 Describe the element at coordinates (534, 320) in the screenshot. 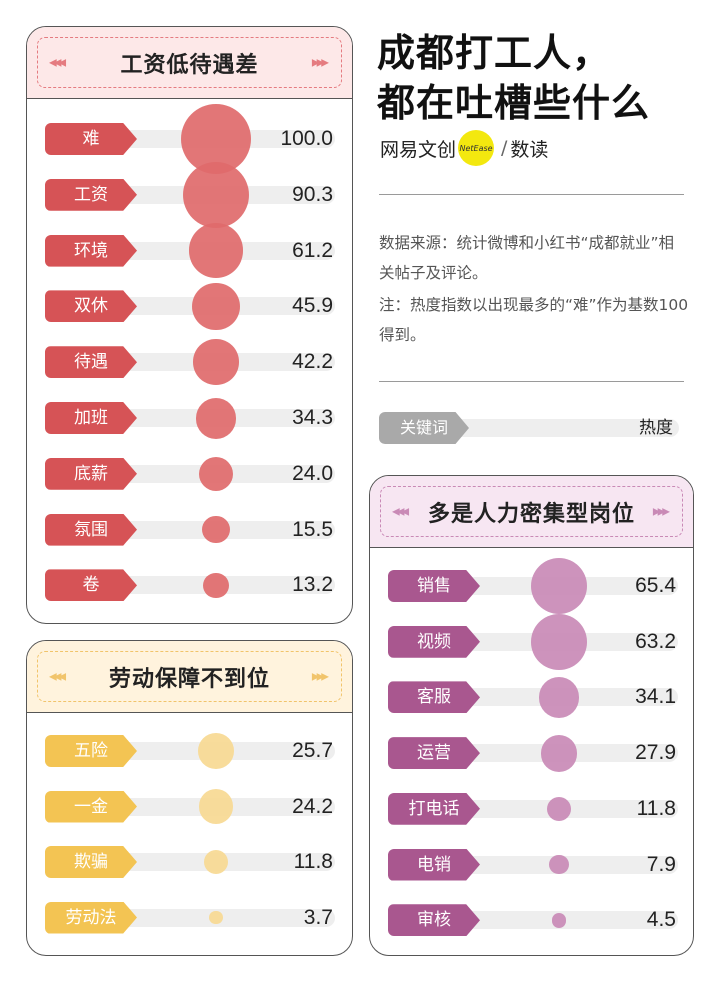

I see `remark-text: 注：热度指数以出现最多的“难”作为基数100得到。` at that location.